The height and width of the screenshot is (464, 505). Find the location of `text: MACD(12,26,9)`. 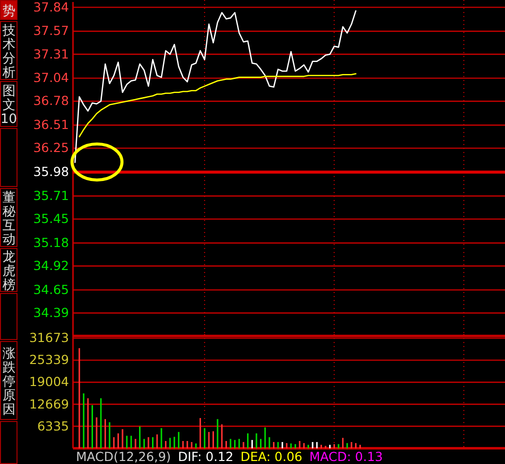

text: MACD(12,26,9) is located at coordinates (123, 456).